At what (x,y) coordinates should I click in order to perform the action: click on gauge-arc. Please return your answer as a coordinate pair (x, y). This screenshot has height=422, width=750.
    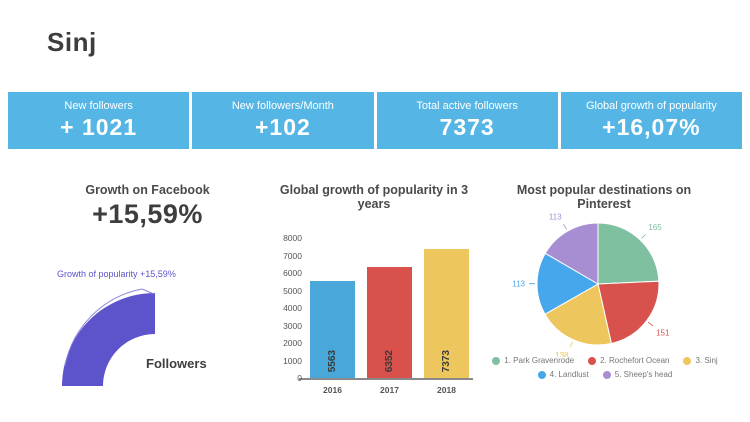
    Looking at the image, I should click on (108, 339).